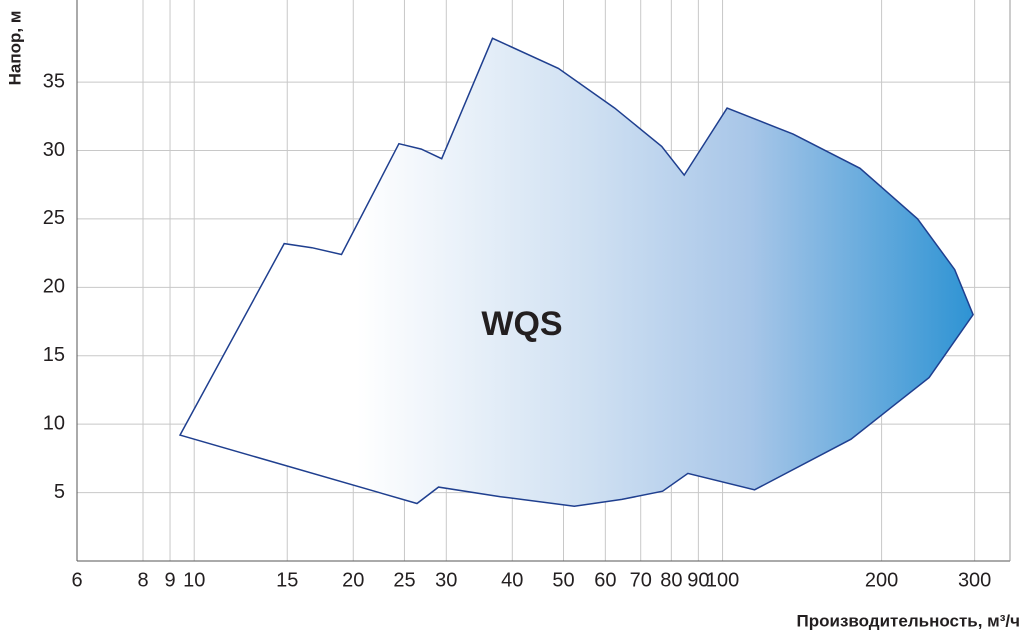 This screenshot has width=1024, height=635. I want to click on x-tick-label: 60, so click(605, 580).